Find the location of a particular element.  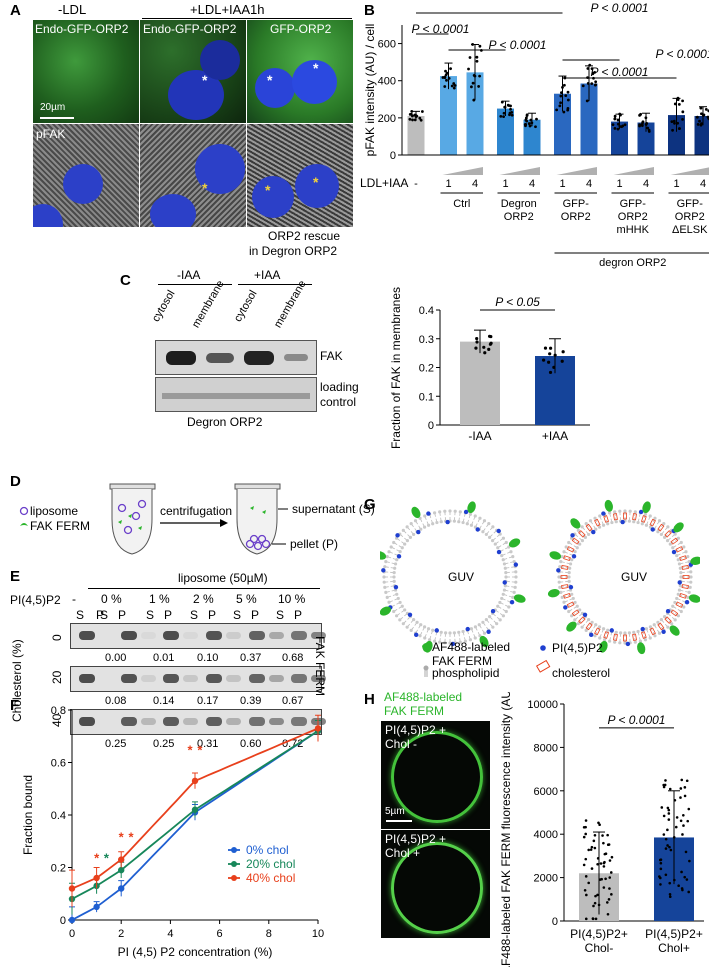

b-xtick: - is located at coordinates (416, 184).